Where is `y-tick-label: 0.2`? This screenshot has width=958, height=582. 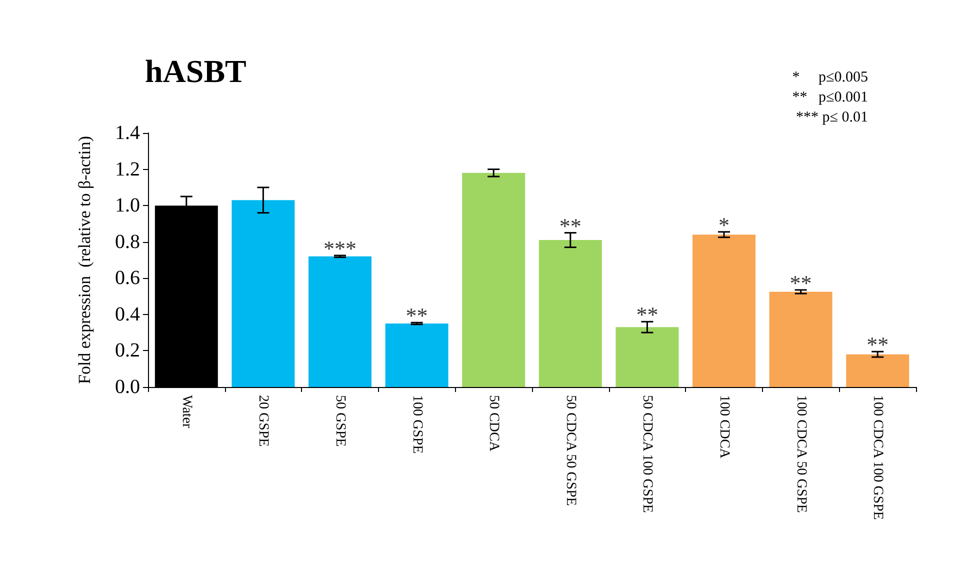
y-tick-label: 0.2 is located at coordinates (127, 351).